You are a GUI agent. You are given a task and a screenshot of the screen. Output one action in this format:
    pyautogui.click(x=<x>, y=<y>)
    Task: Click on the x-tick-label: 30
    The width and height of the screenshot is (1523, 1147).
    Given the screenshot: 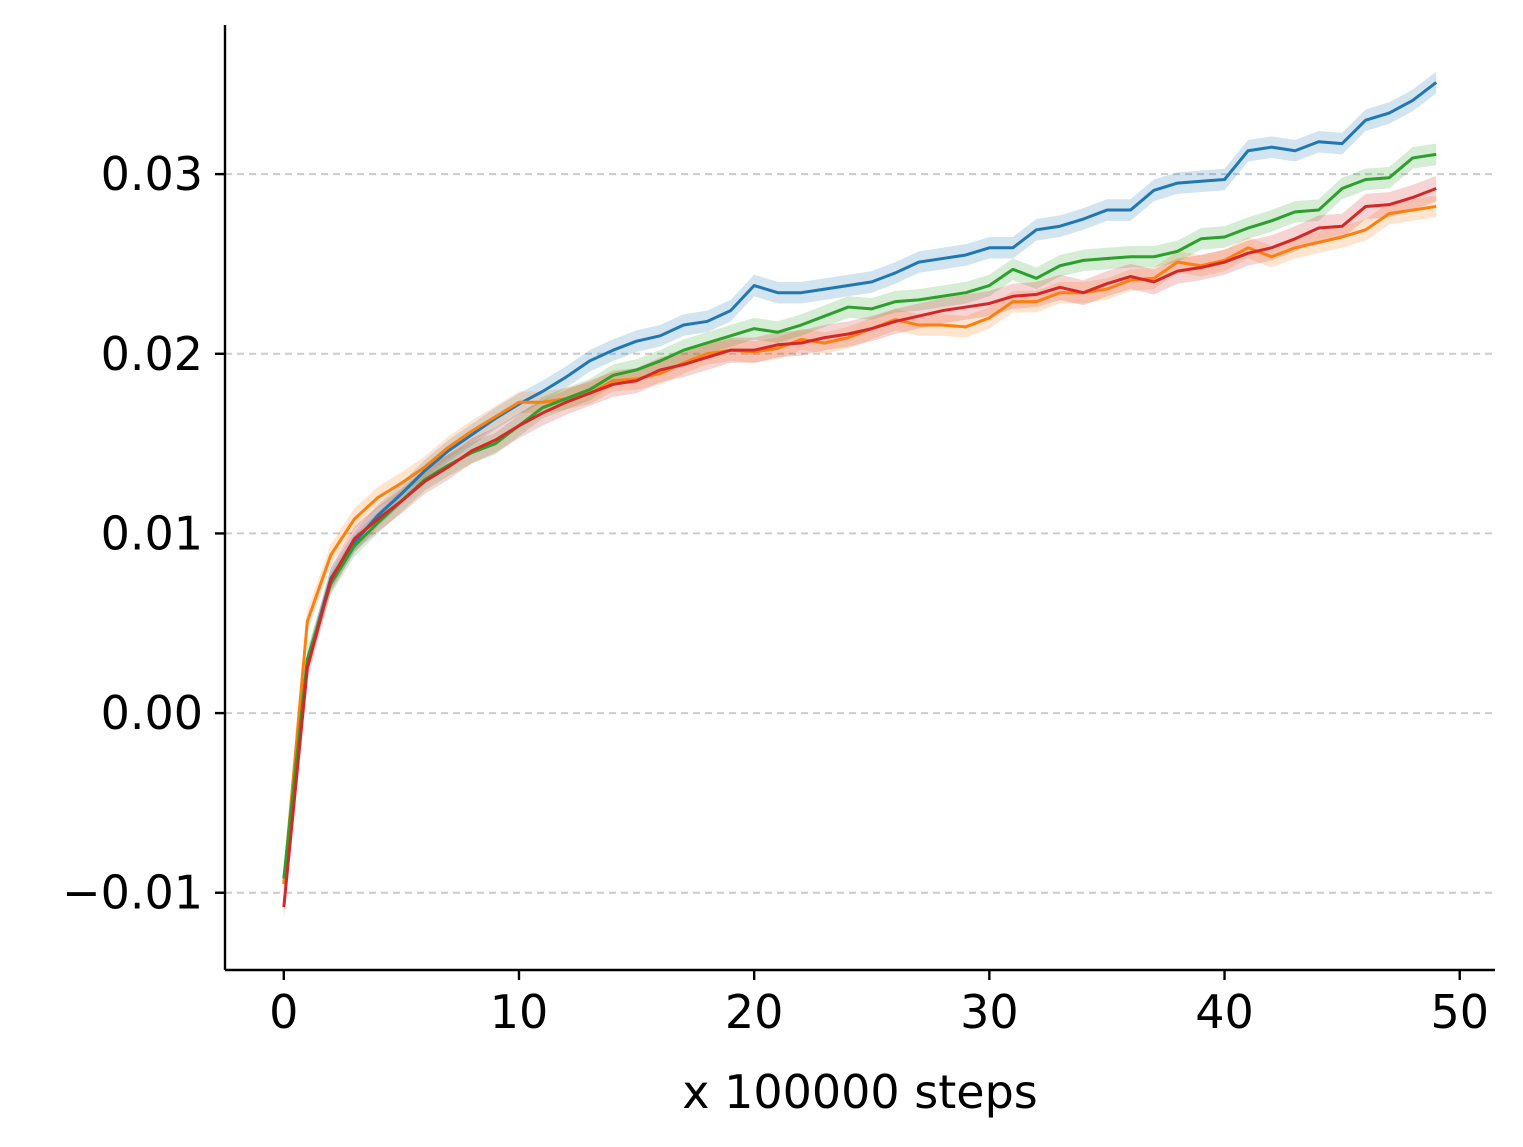 What is the action you would take?
    pyautogui.click(x=989, y=1012)
    